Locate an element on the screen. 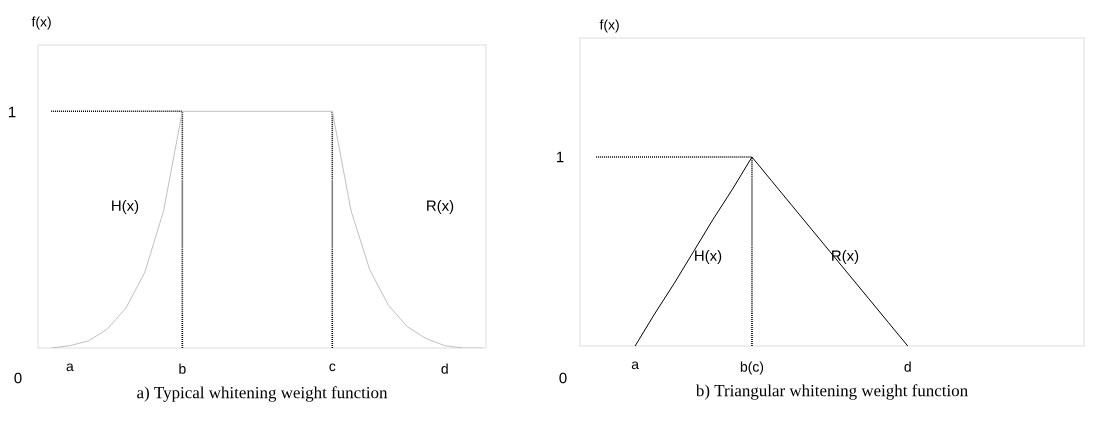 The height and width of the screenshot is (434, 1099). x-tick-label: b is located at coordinates (182, 368).